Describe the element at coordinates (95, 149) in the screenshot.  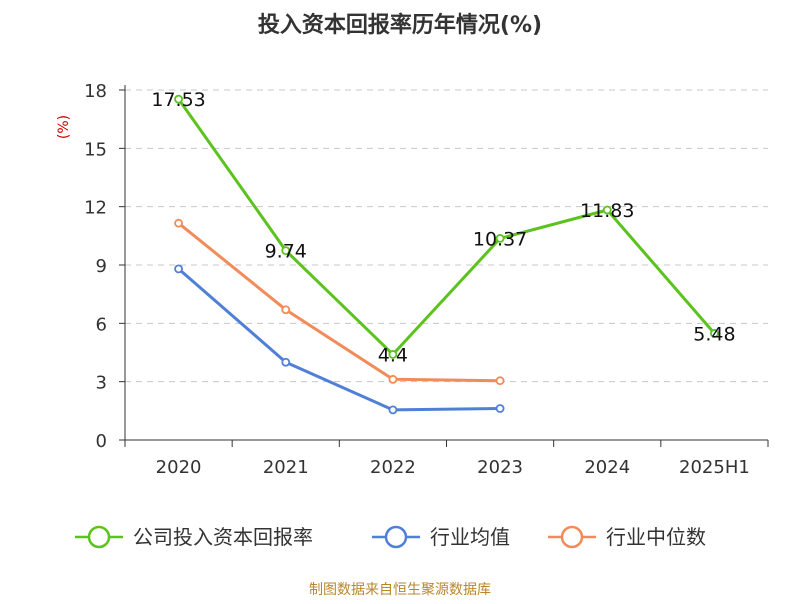
I see `y-tick-label: 15` at that location.